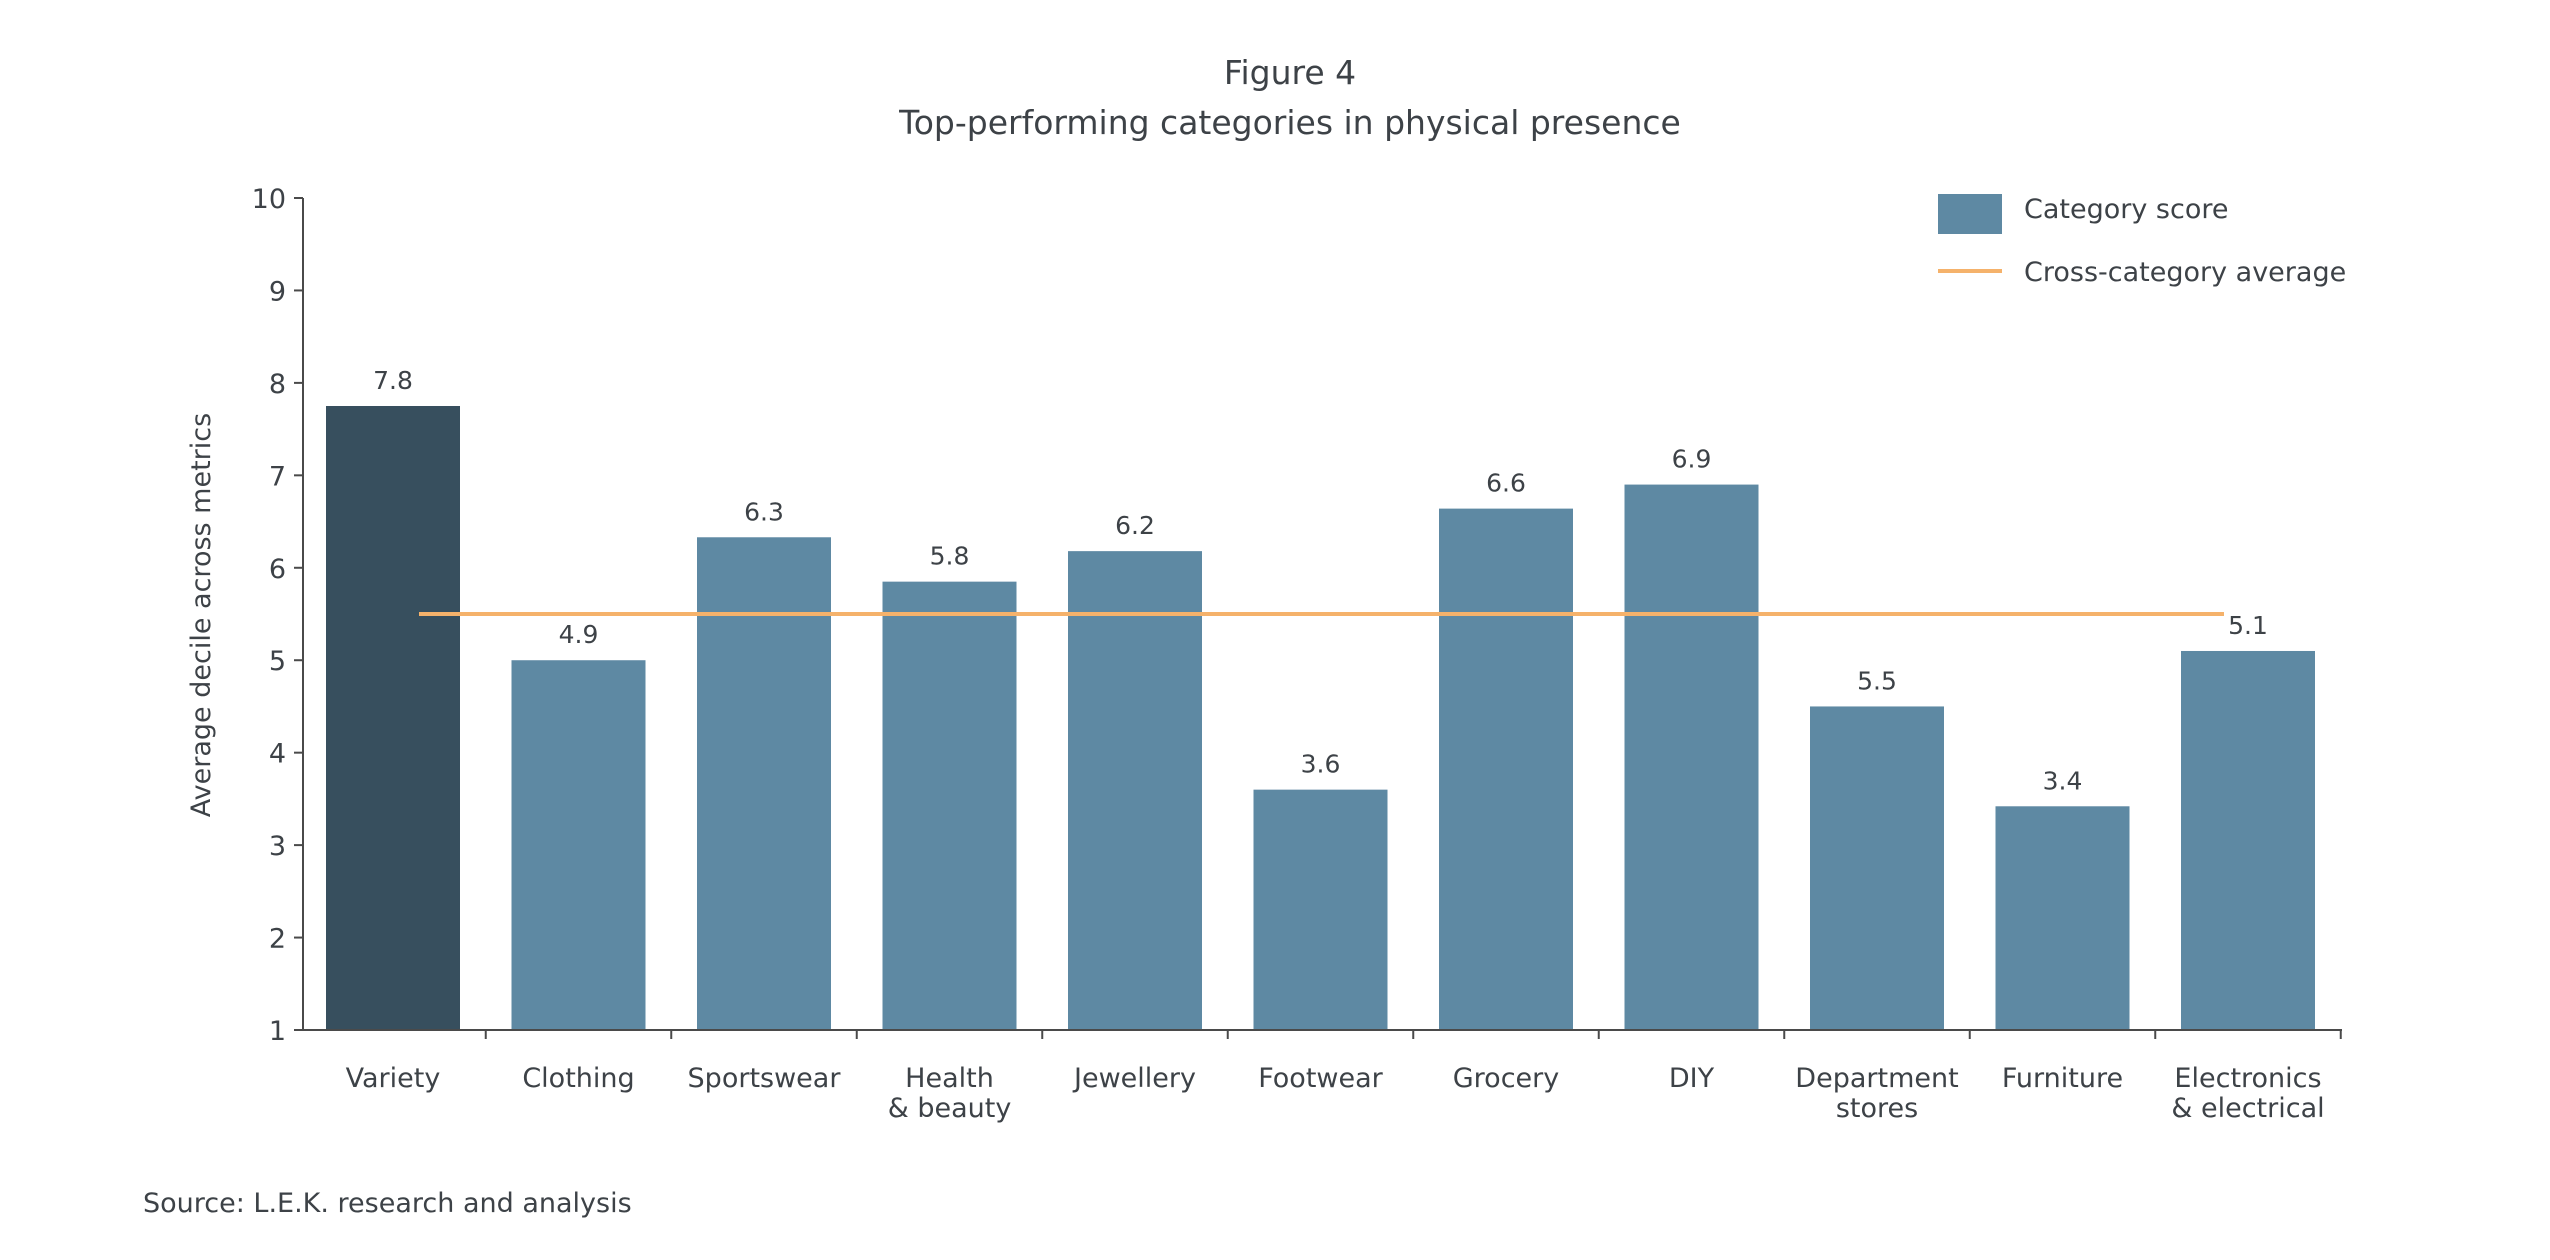 The height and width of the screenshot is (1260, 2550). Describe the element at coordinates (2185, 272) in the screenshot. I see `legend-label-cross-category-average: Cross-category average` at that location.